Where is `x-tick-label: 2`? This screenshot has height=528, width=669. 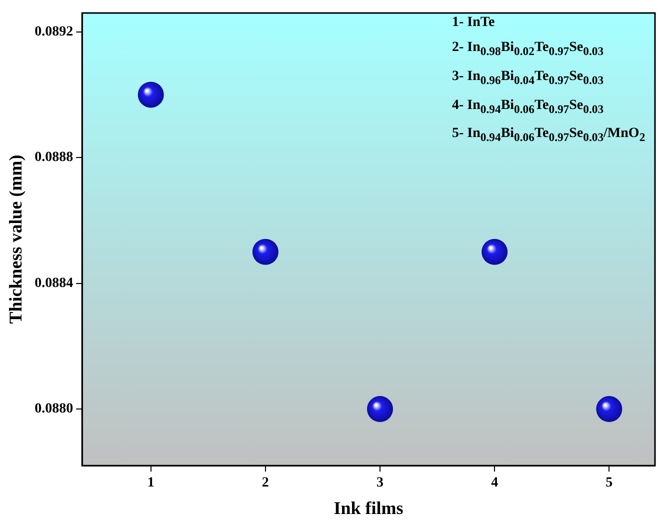
x-tick-label: 2 is located at coordinates (265, 483).